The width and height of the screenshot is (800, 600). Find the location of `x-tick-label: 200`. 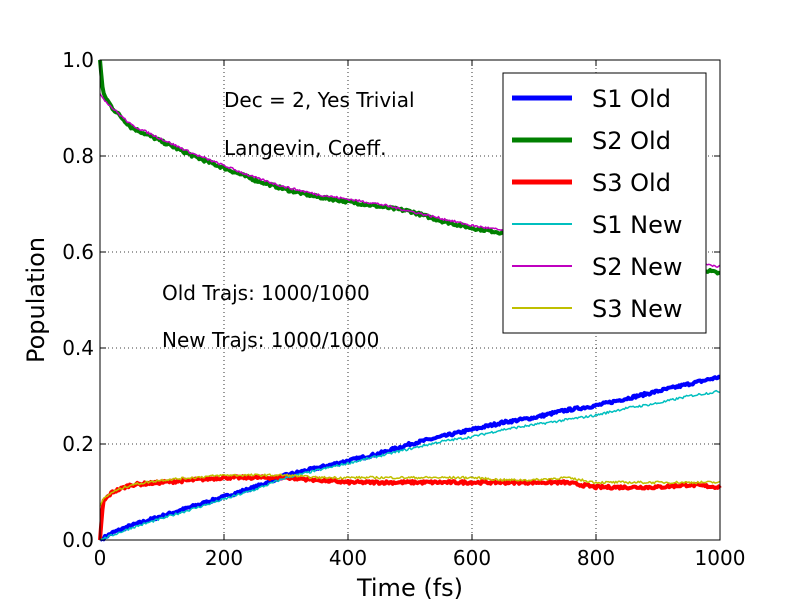

x-tick-label: 200 is located at coordinates (224, 558).